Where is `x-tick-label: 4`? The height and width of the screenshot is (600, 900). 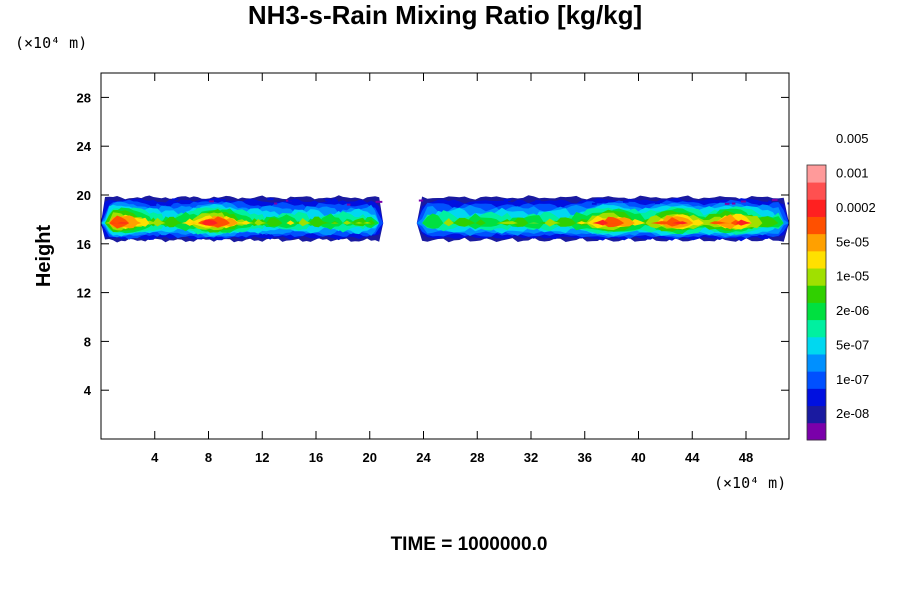 x-tick-label: 4 is located at coordinates (155, 457).